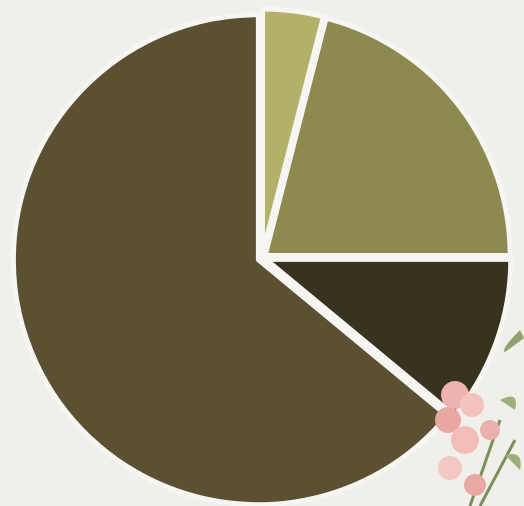  What do you see at coordinates (293, 130) in the screenshot?
I see `pie-slice` at bounding box center [293, 130].